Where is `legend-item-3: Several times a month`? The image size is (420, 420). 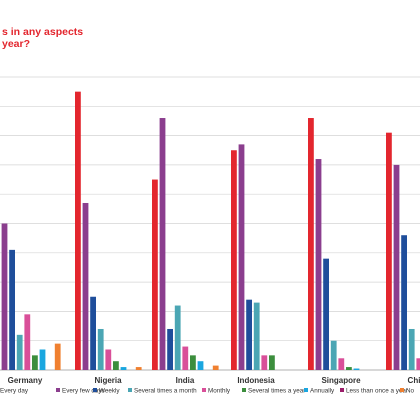
legend-item-3: Several times a month is located at coordinates (162, 391).